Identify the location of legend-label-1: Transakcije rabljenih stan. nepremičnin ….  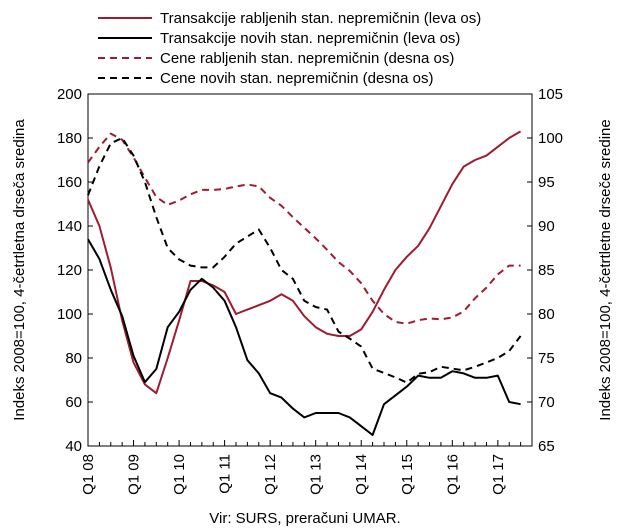
(320, 18).